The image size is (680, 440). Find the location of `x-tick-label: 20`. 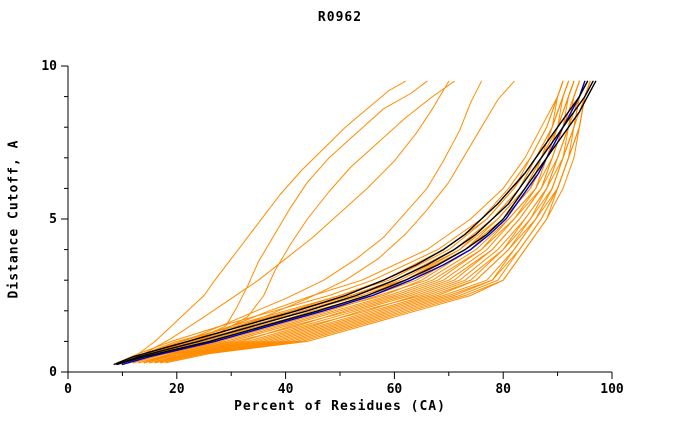

x-tick-label: 20 is located at coordinates (177, 389).